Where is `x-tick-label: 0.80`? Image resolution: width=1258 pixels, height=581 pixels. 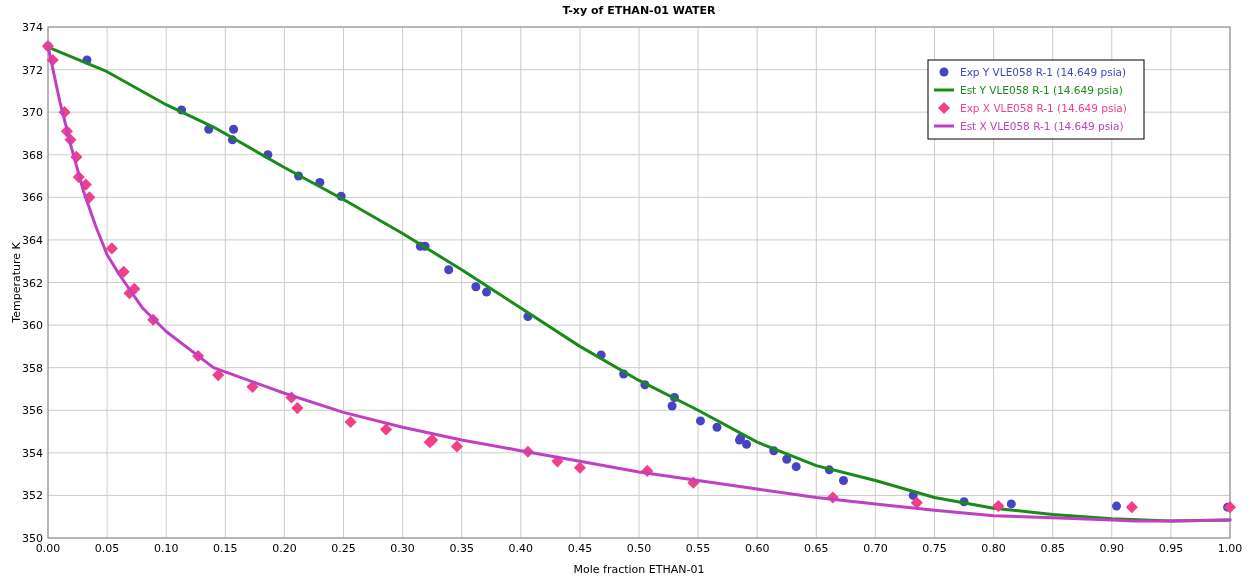
x-tick-label: 0.80 is located at coordinates (993, 548).